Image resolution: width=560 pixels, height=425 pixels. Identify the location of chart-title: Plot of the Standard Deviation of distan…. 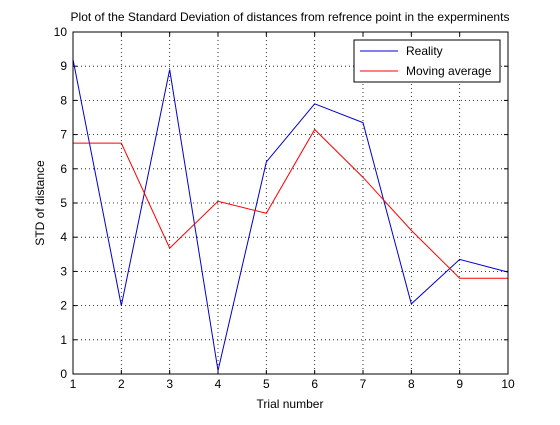
(290, 17).